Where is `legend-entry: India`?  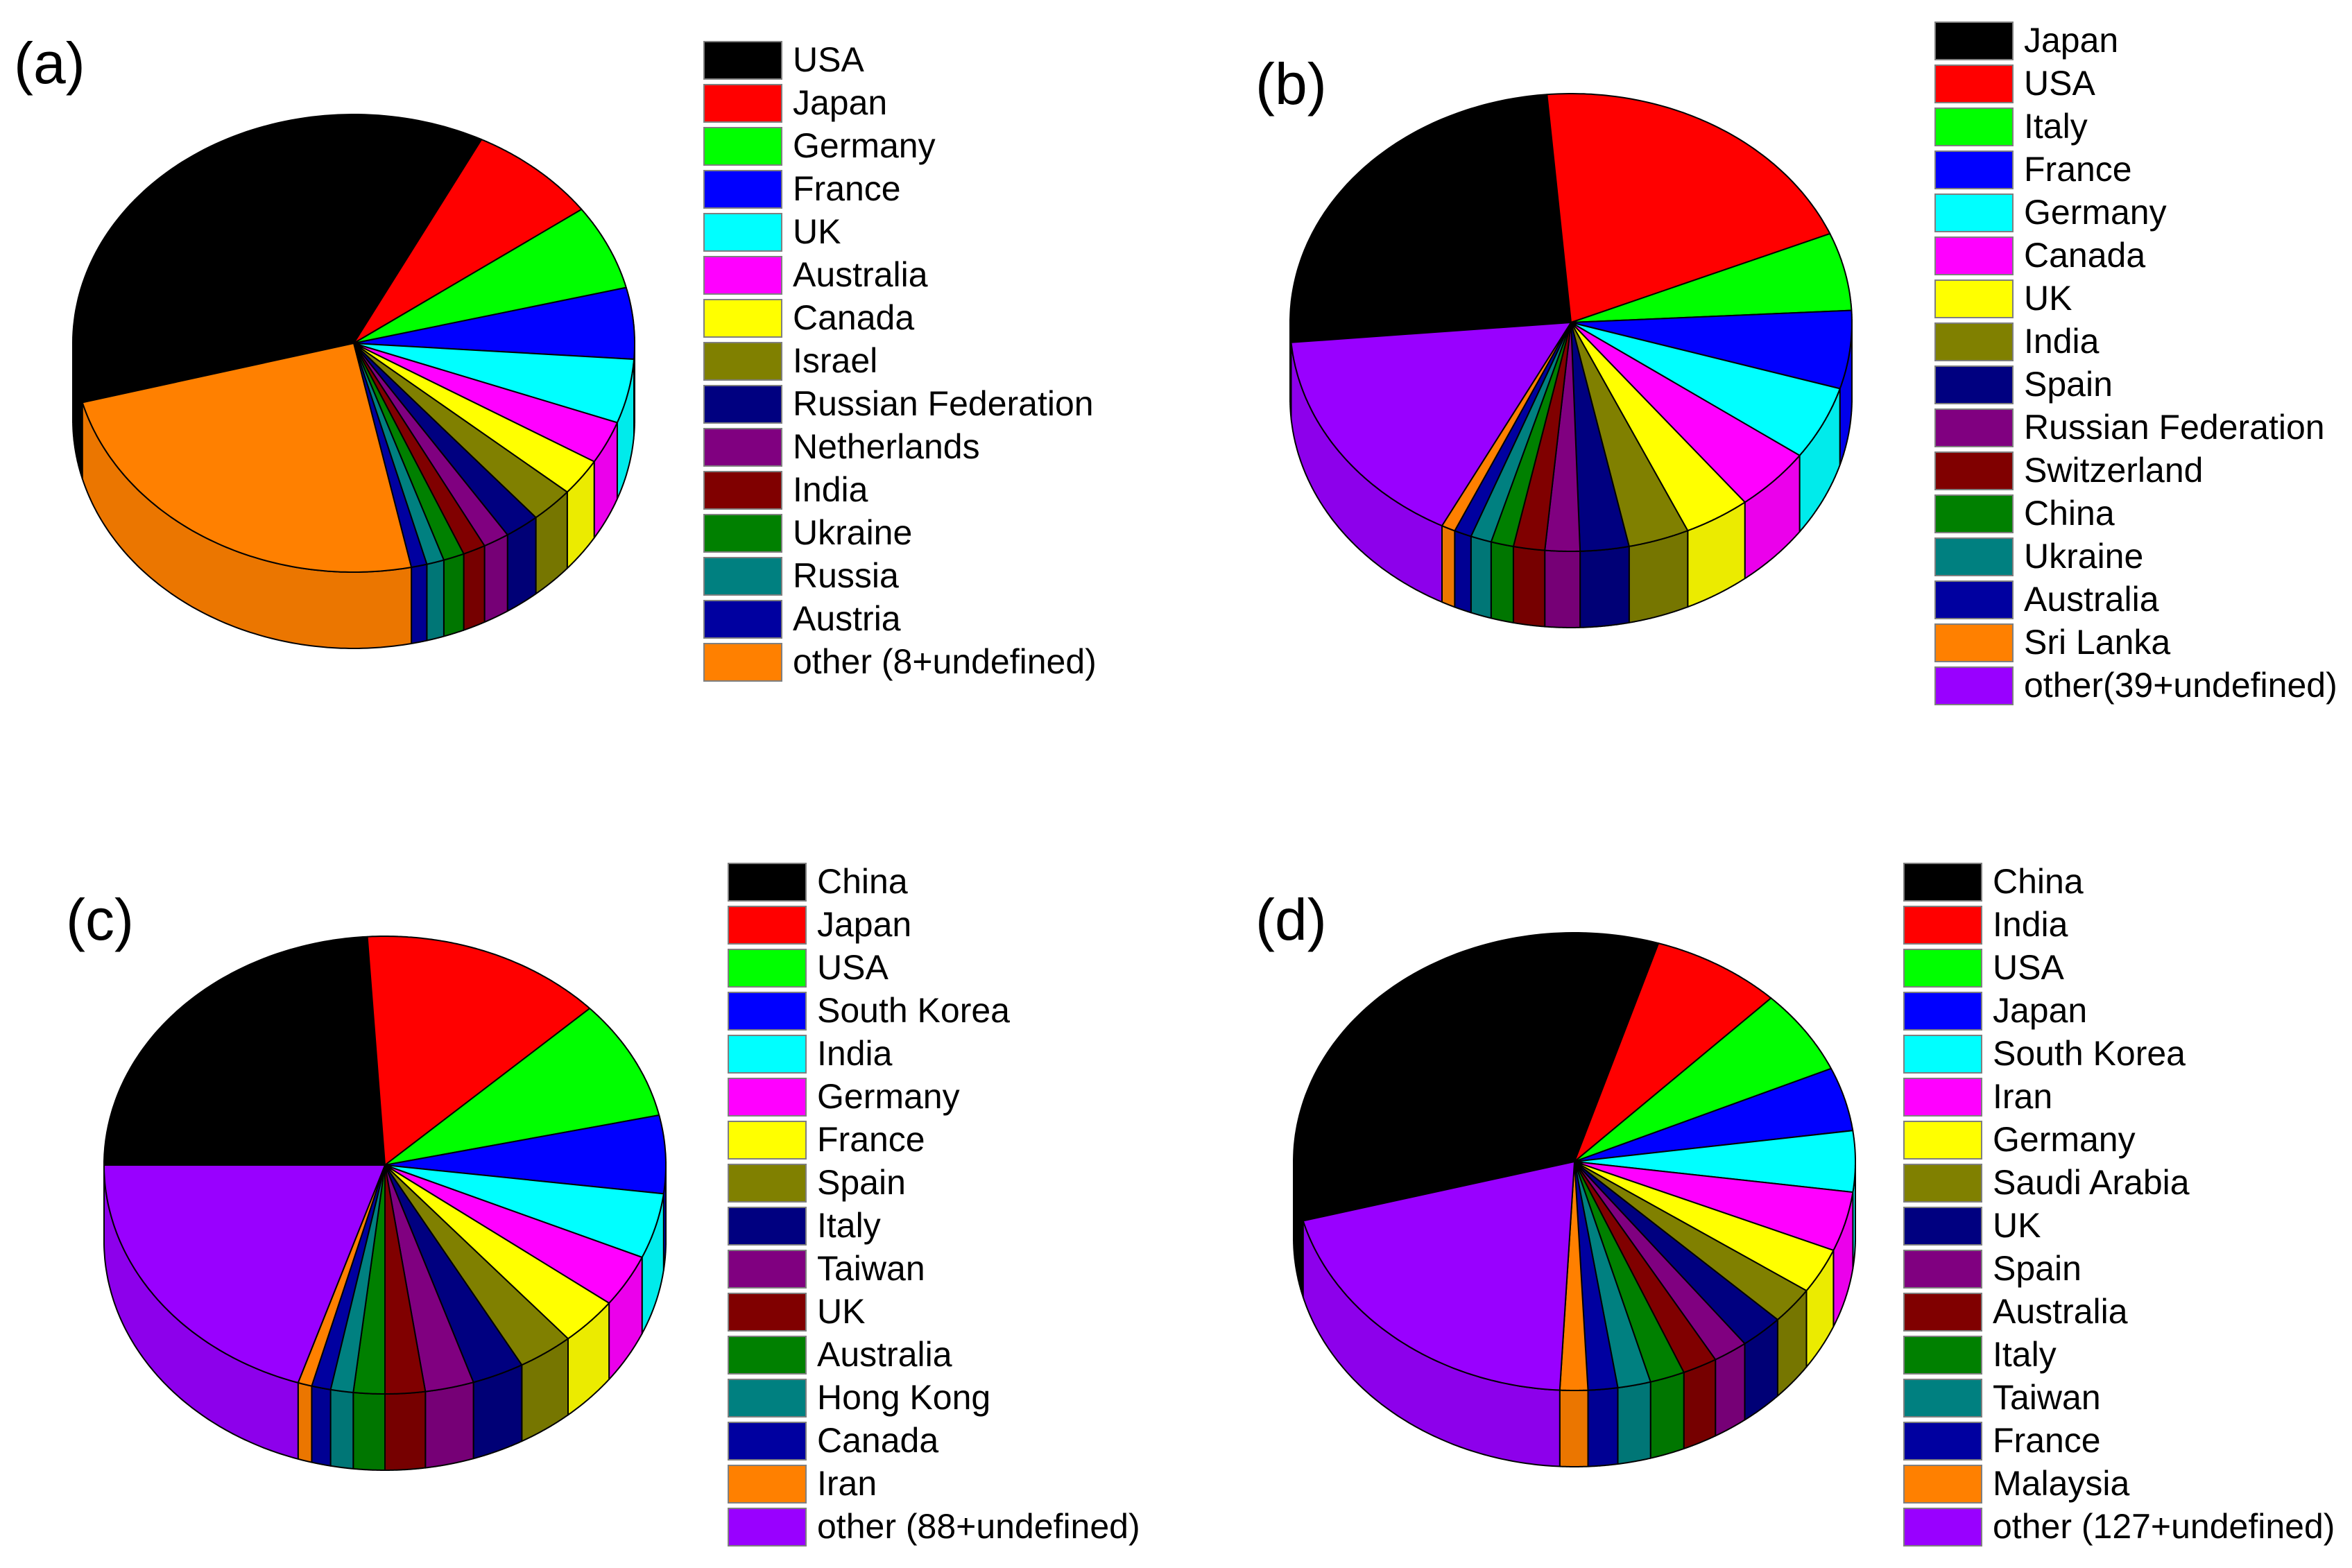 legend-entry: India is located at coordinates (831, 490).